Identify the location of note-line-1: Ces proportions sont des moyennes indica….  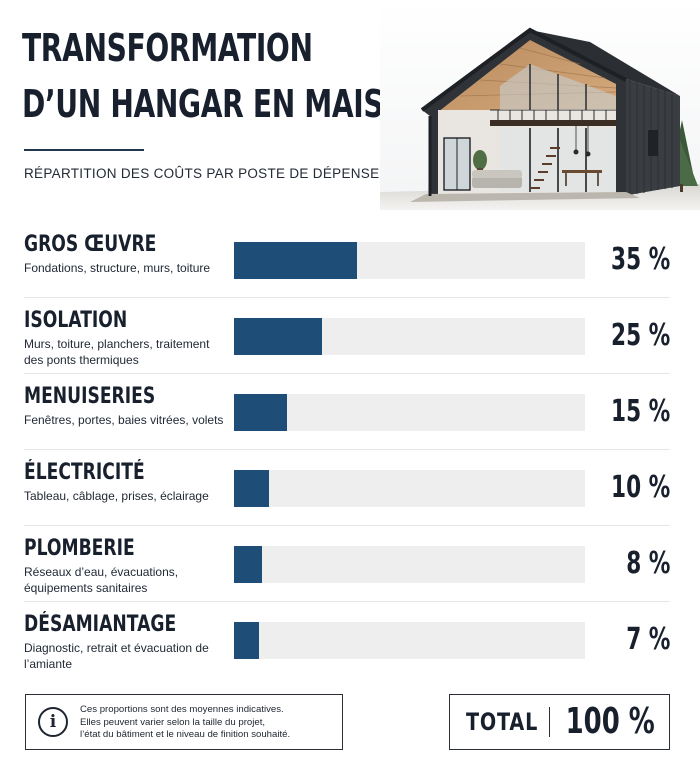
(182, 709).